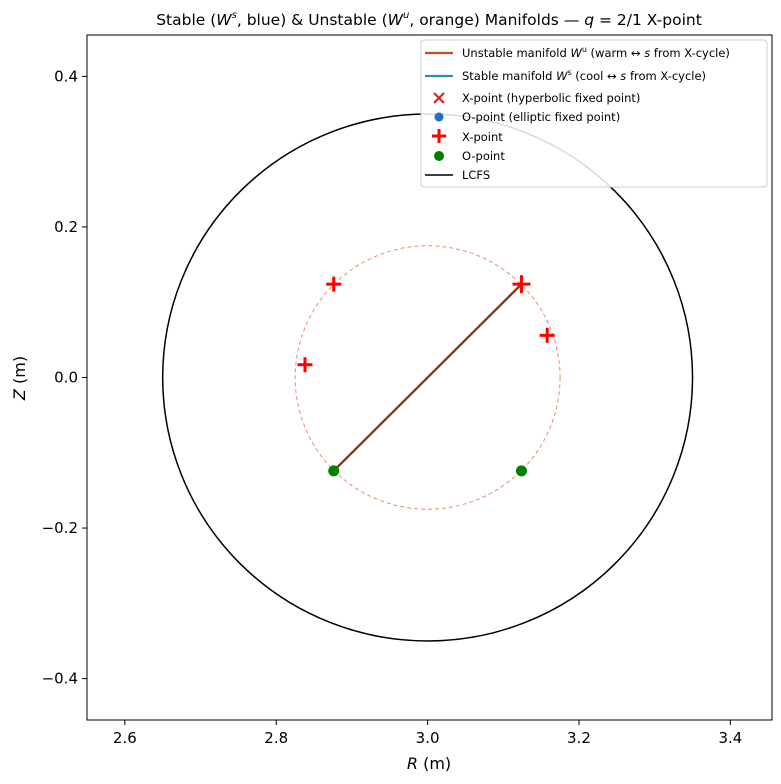 The image size is (781, 784). What do you see at coordinates (551, 98) in the screenshot?
I see `legend-xmark-label: X-point (hyperbolic fixed point)` at bounding box center [551, 98].